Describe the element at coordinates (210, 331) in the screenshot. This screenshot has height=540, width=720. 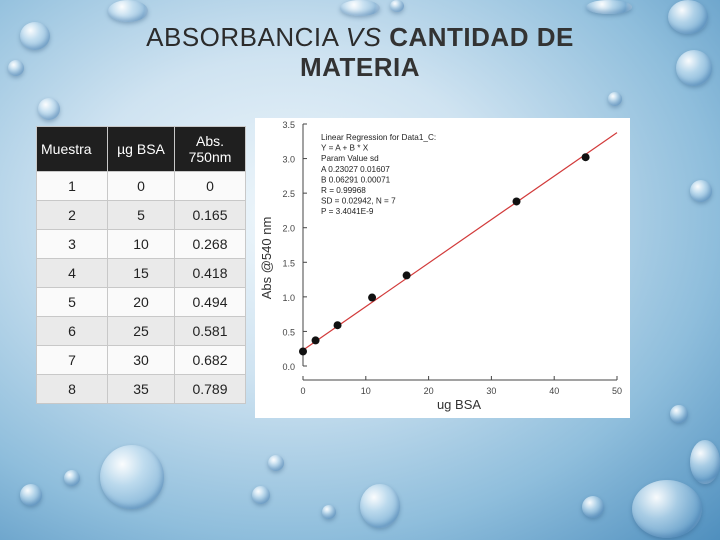
I see `cell-abs: 0.581` at that location.